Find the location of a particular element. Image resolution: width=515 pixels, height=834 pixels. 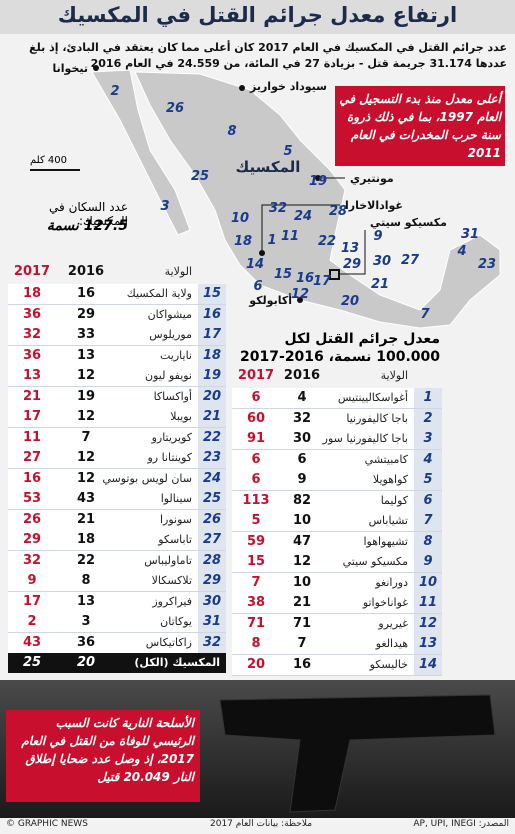

value-2017: 113 is located at coordinates (256, 500).